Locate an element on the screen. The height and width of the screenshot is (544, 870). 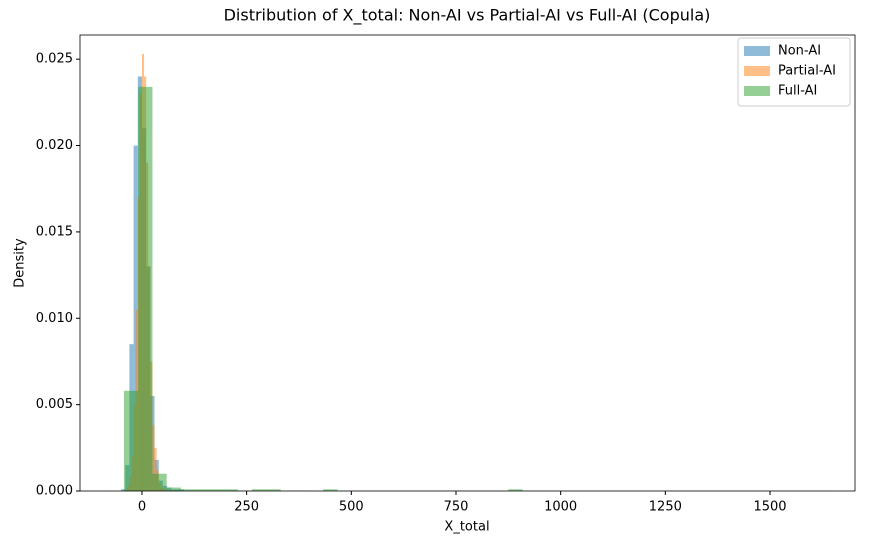
x-tick-label: 500 is located at coordinates (351, 507).